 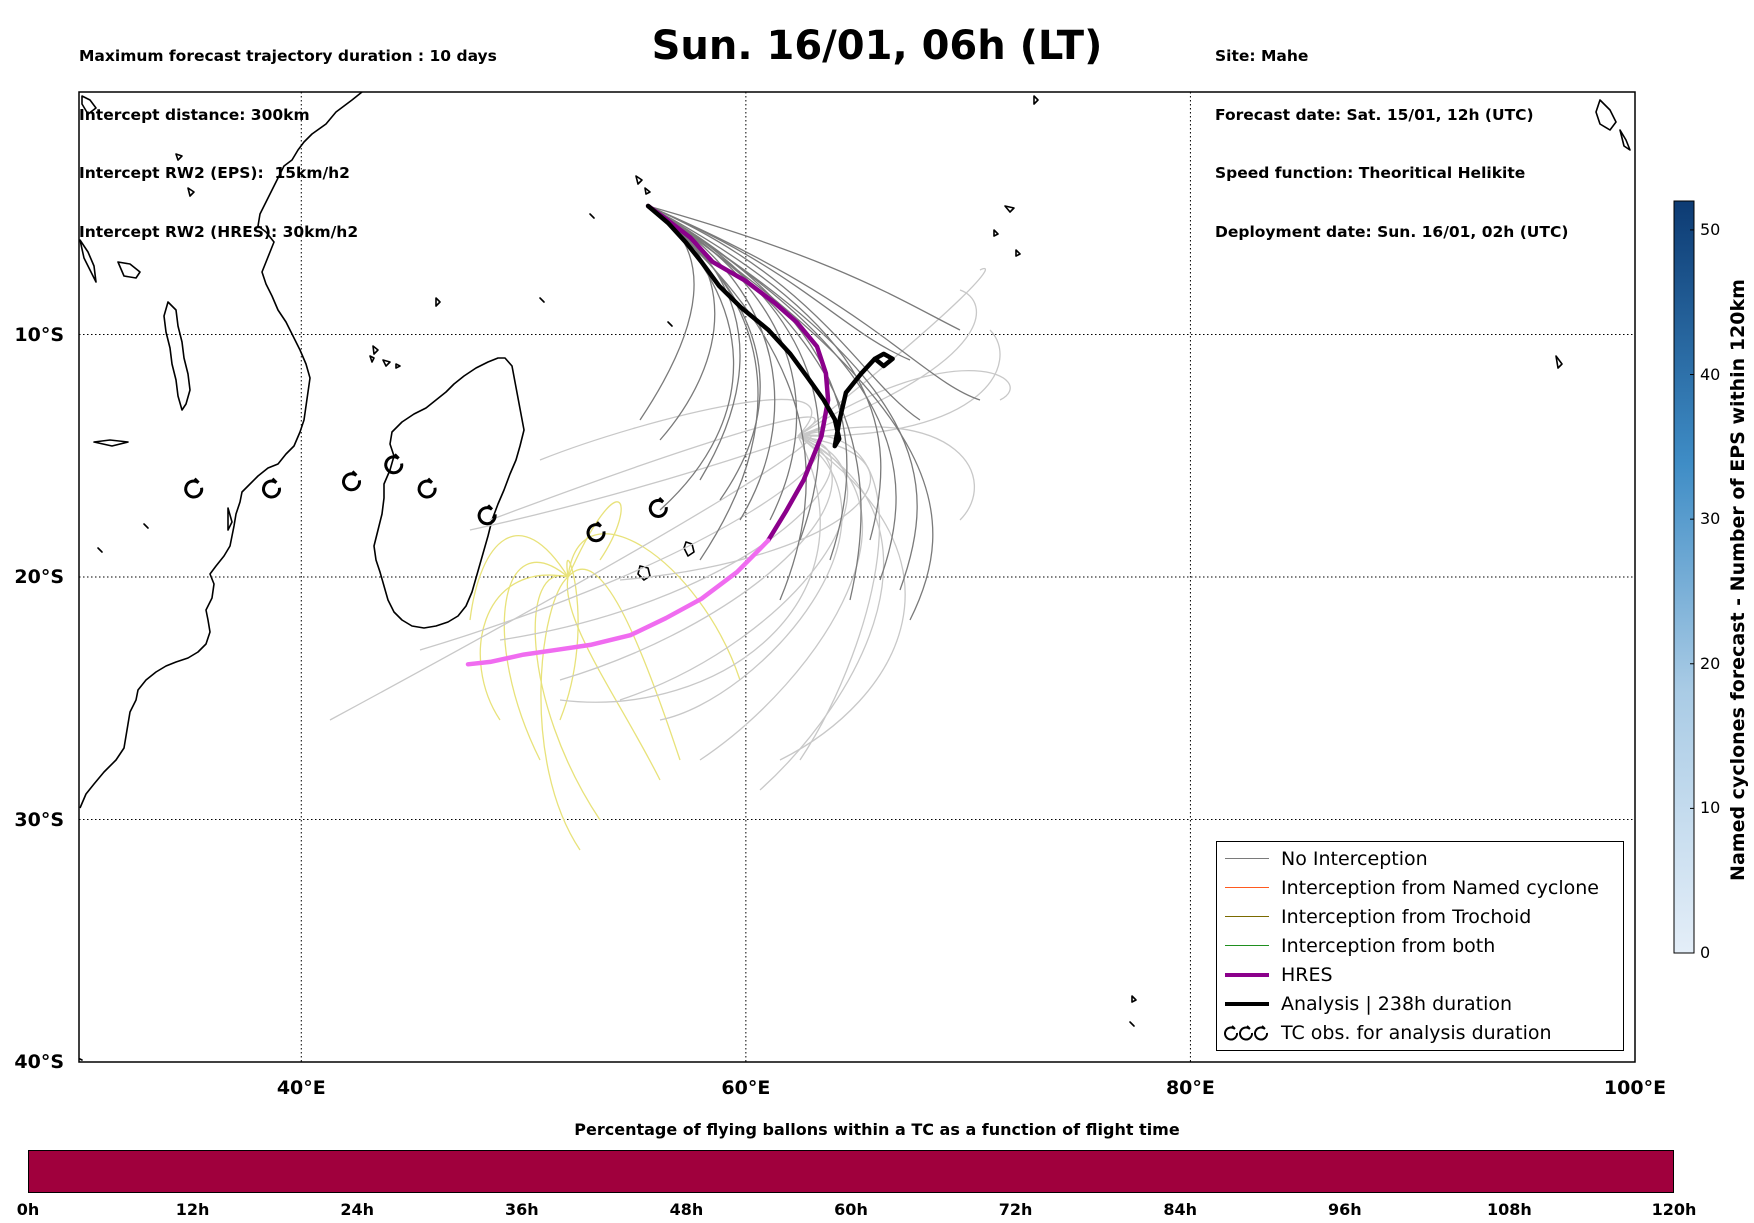 What do you see at coordinates (39, 1062) in the screenshot?
I see `latitude-label: 40°S` at bounding box center [39, 1062].